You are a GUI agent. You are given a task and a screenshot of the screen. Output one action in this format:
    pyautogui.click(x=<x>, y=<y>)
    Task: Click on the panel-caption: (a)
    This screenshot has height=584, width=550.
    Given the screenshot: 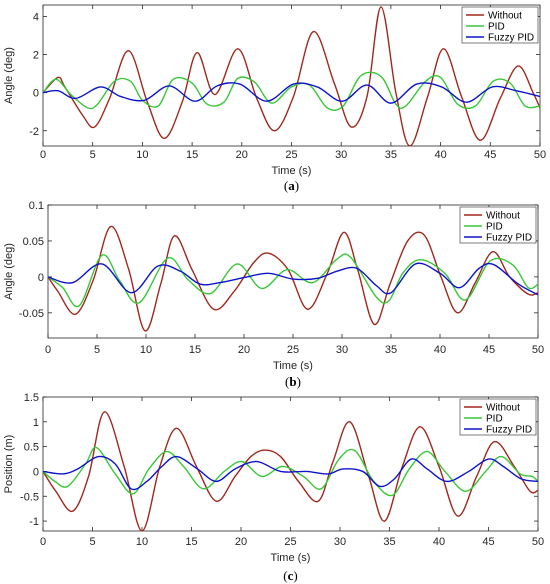 What is the action you would take?
    pyautogui.click(x=291, y=185)
    